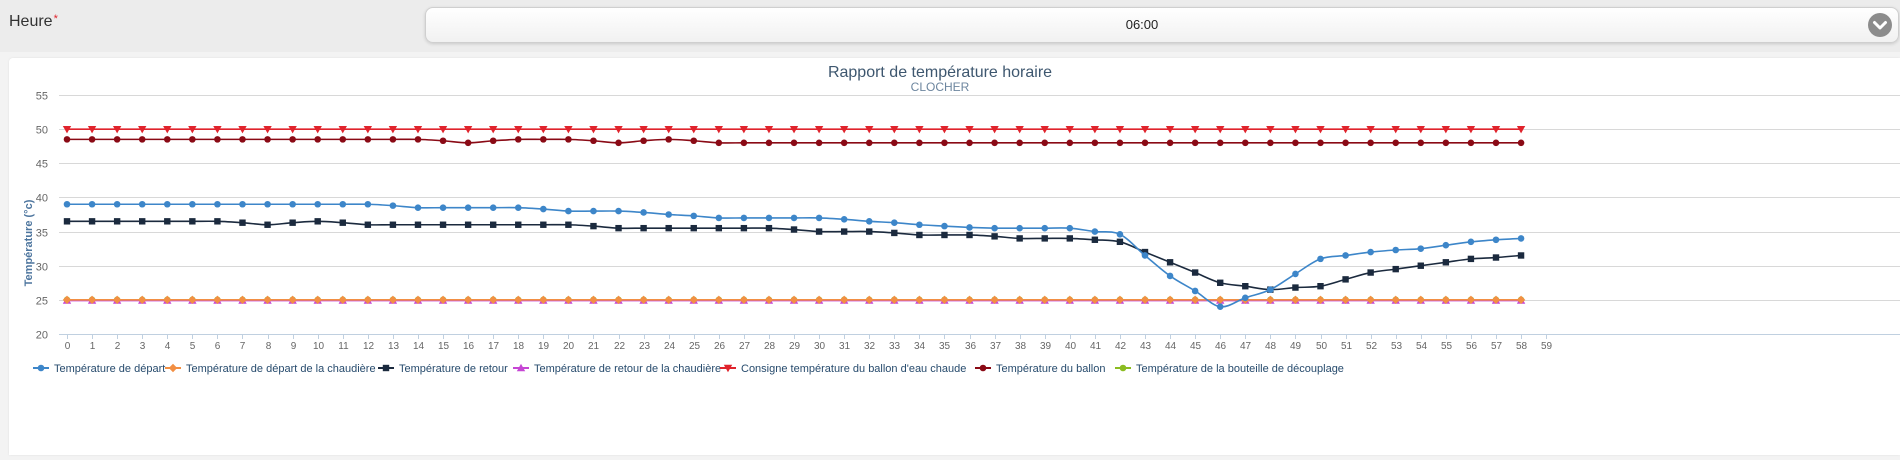 The width and height of the screenshot is (1900, 460). I want to click on legend-marker-temperature-de-la-bouteille-de-decouplage, so click(1123, 368).